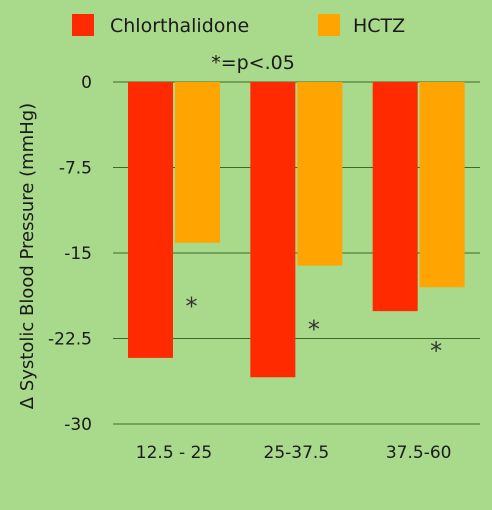  Describe the element at coordinates (253, 63) in the screenshot. I see `significance-note: *=p<.05` at that location.